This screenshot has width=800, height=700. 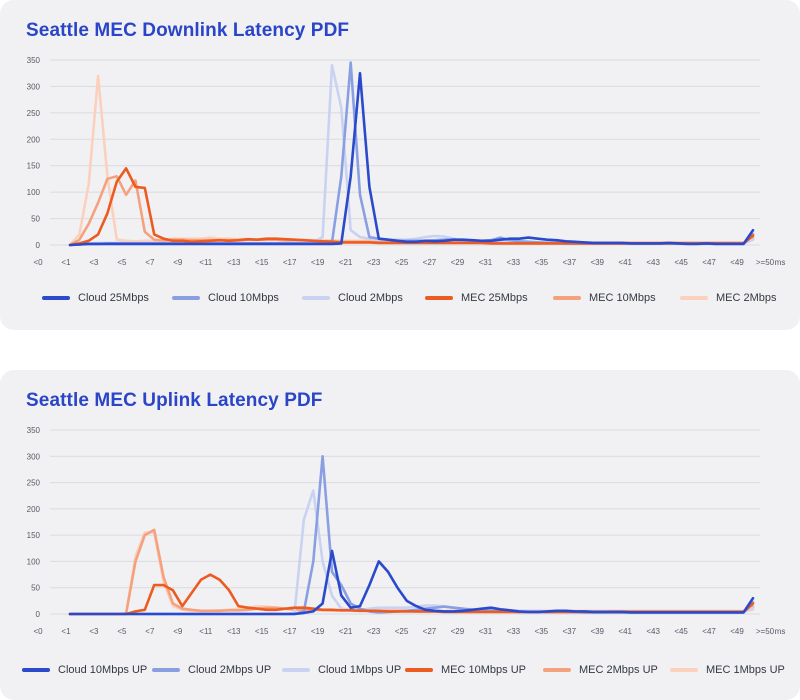 I want to click on y-tick-label: 300, so click(x=34, y=456).